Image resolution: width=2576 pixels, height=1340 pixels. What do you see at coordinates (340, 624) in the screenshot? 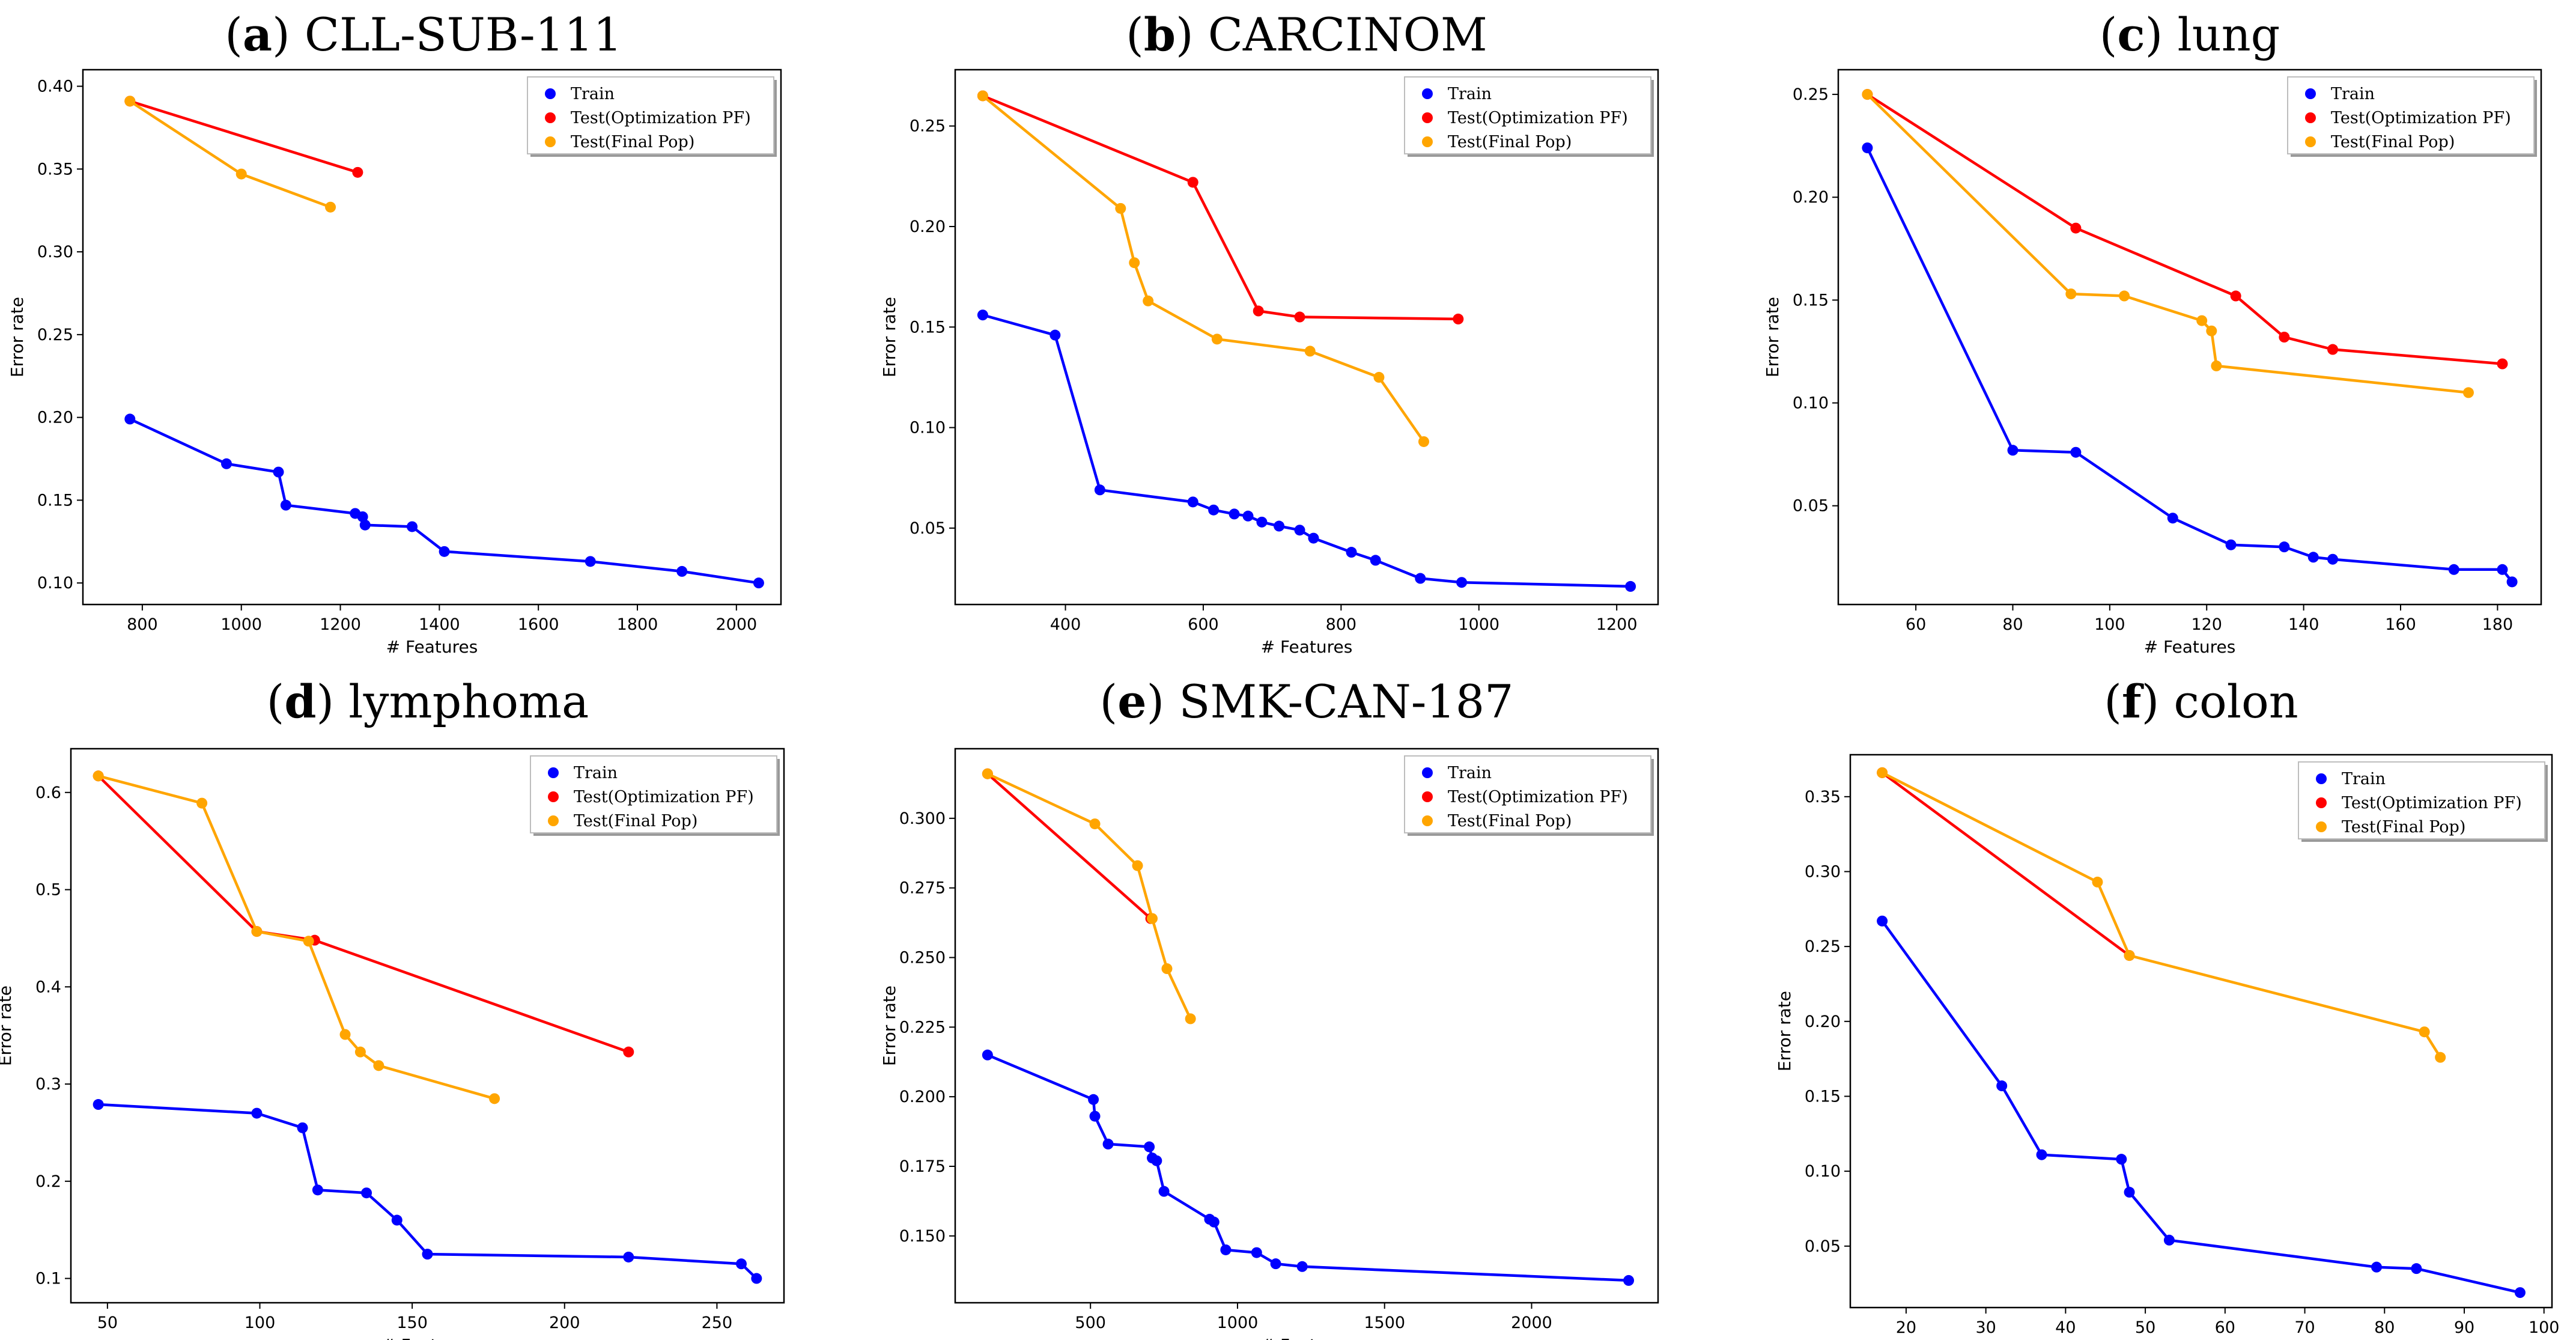
I see `x-tick-label: 1200` at bounding box center [340, 624].